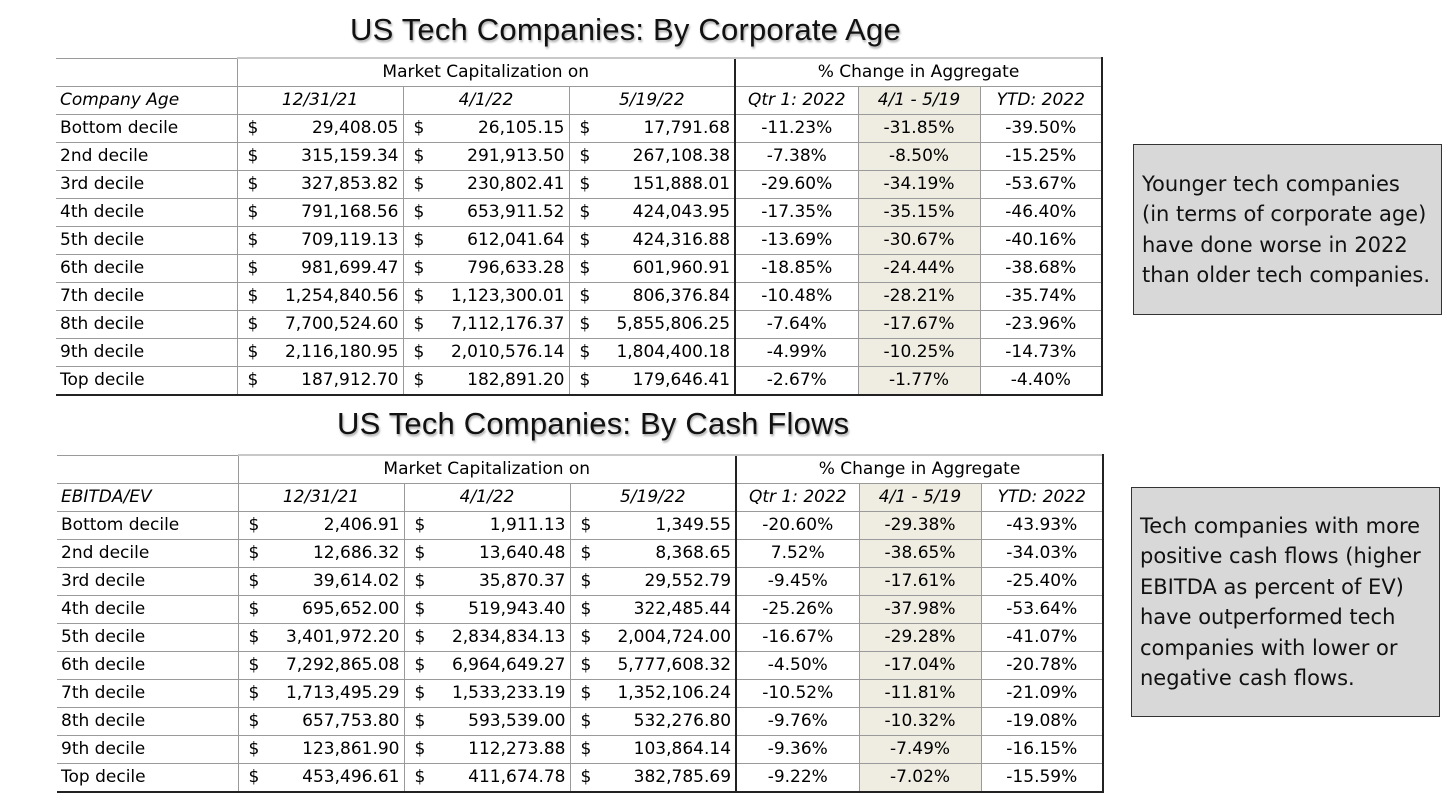 The height and width of the screenshot is (805, 1456). What do you see at coordinates (1042, 665) in the screenshot?
I see `pct-change-cell: -20.78%` at bounding box center [1042, 665].